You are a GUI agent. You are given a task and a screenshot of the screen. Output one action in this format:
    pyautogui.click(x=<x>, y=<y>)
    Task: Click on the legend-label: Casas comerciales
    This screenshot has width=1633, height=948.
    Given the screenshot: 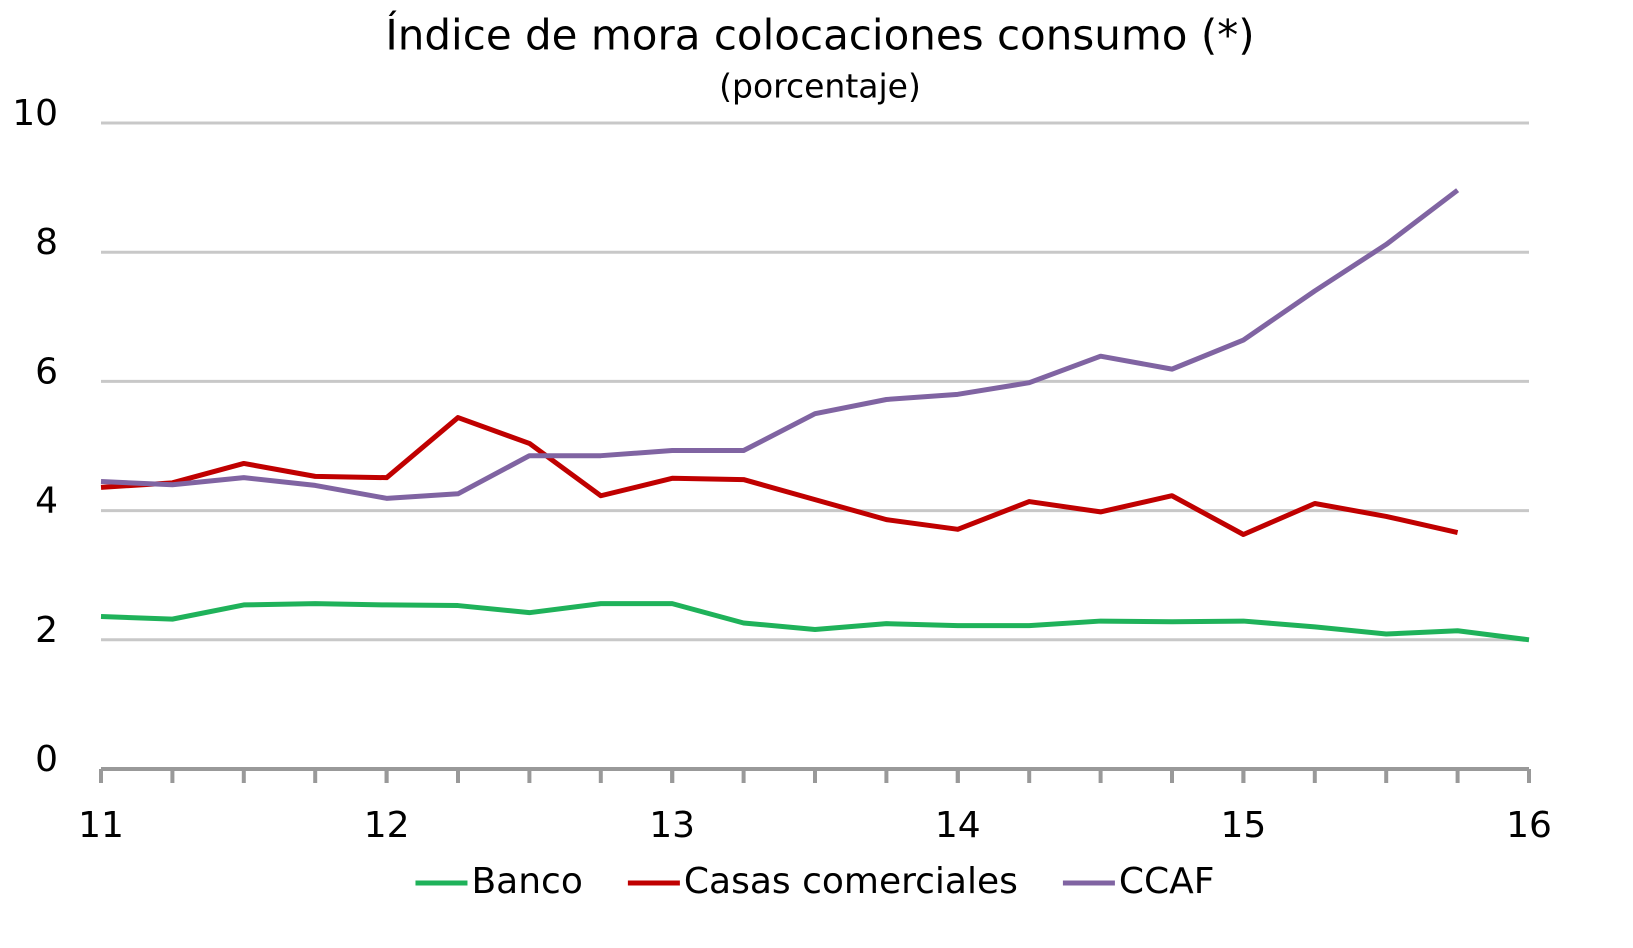 What is the action you would take?
    pyautogui.click(x=851, y=881)
    